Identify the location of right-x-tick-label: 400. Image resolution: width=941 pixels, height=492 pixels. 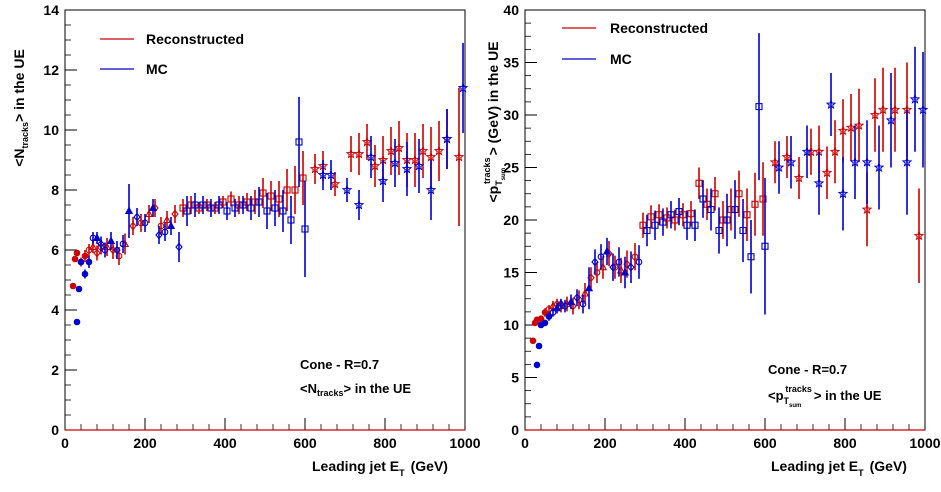
(685, 443).